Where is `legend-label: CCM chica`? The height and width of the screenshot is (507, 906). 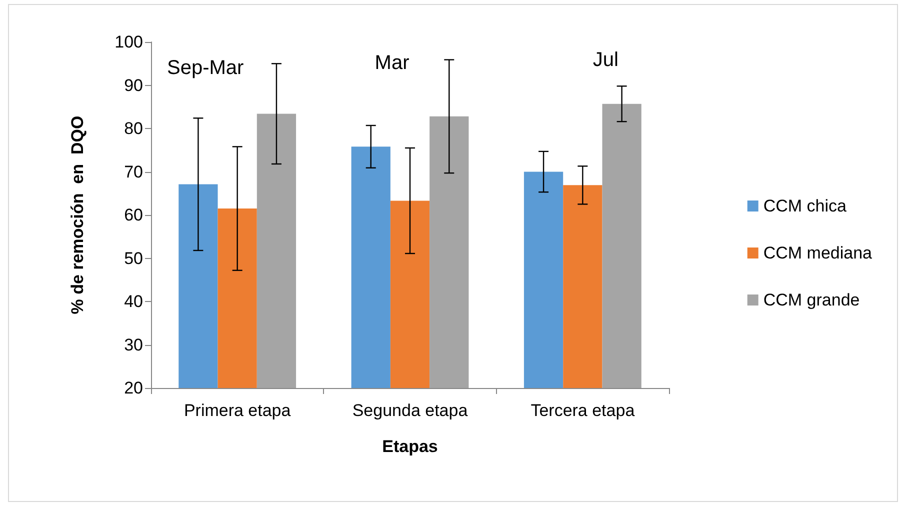
legend-label: CCM chica is located at coordinates (805, 206).